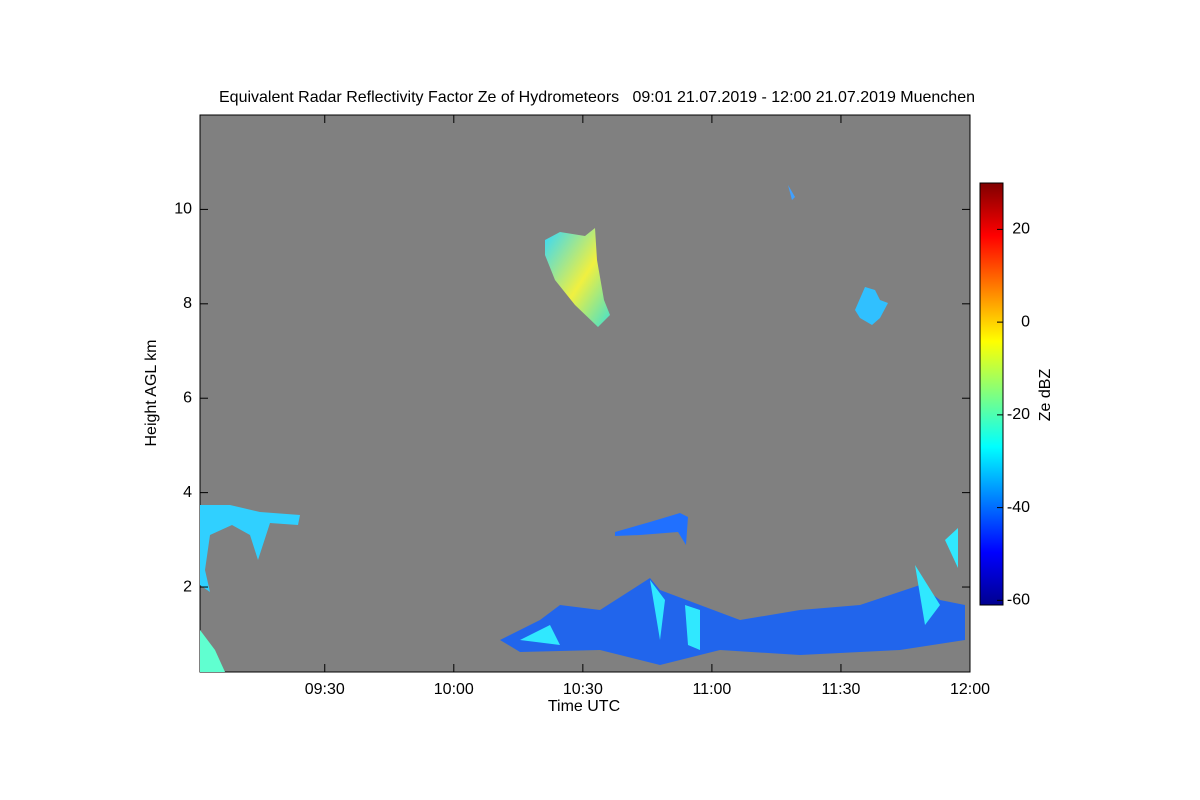  I want to click on x-tick-label: 11:00, so click(711, 689).